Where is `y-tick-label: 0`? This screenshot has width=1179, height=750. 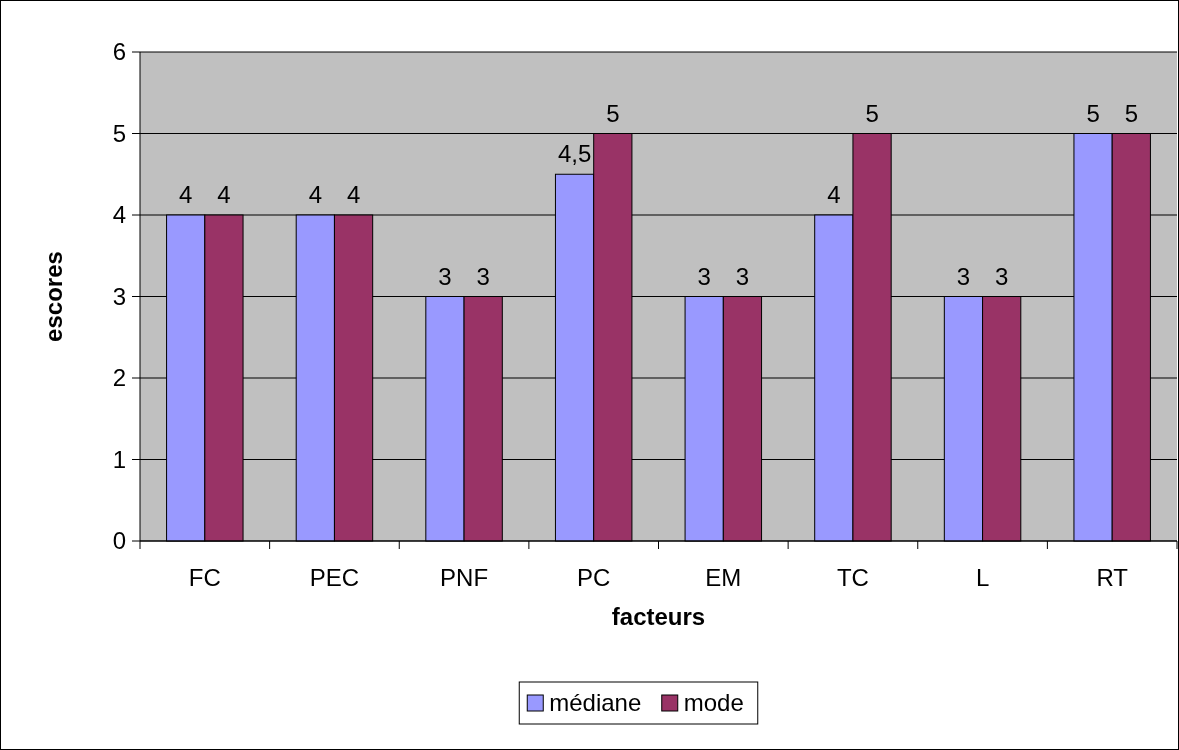
y-tick-label: 0 is located at coordinates (119, 541).